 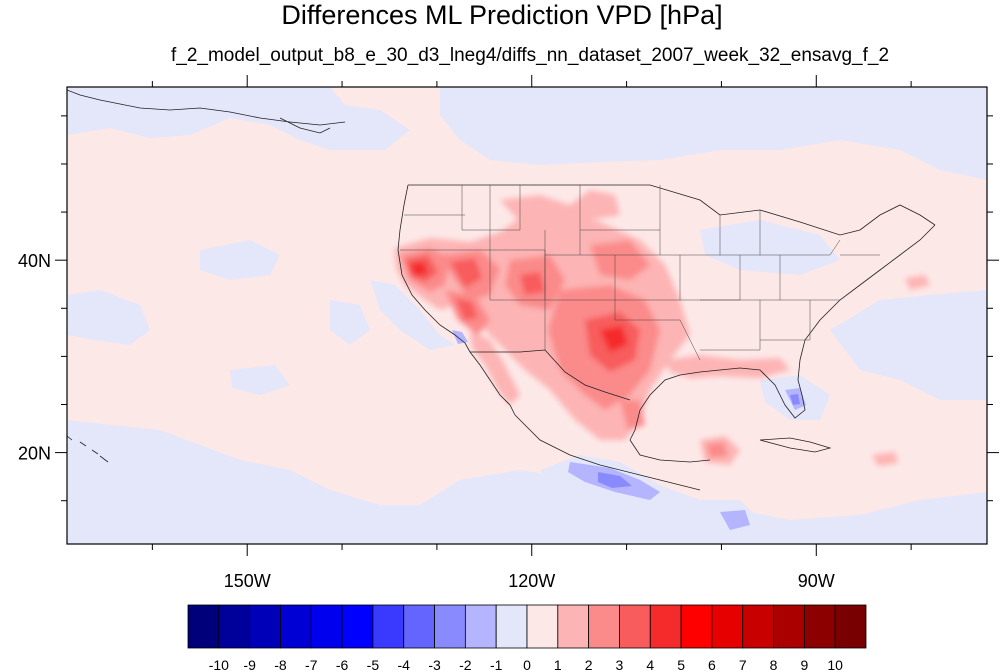 What do you see at coordinates (373, 664) in the screenshot?
I see `colorbar-label: -5` at bounding box center [373, 664].